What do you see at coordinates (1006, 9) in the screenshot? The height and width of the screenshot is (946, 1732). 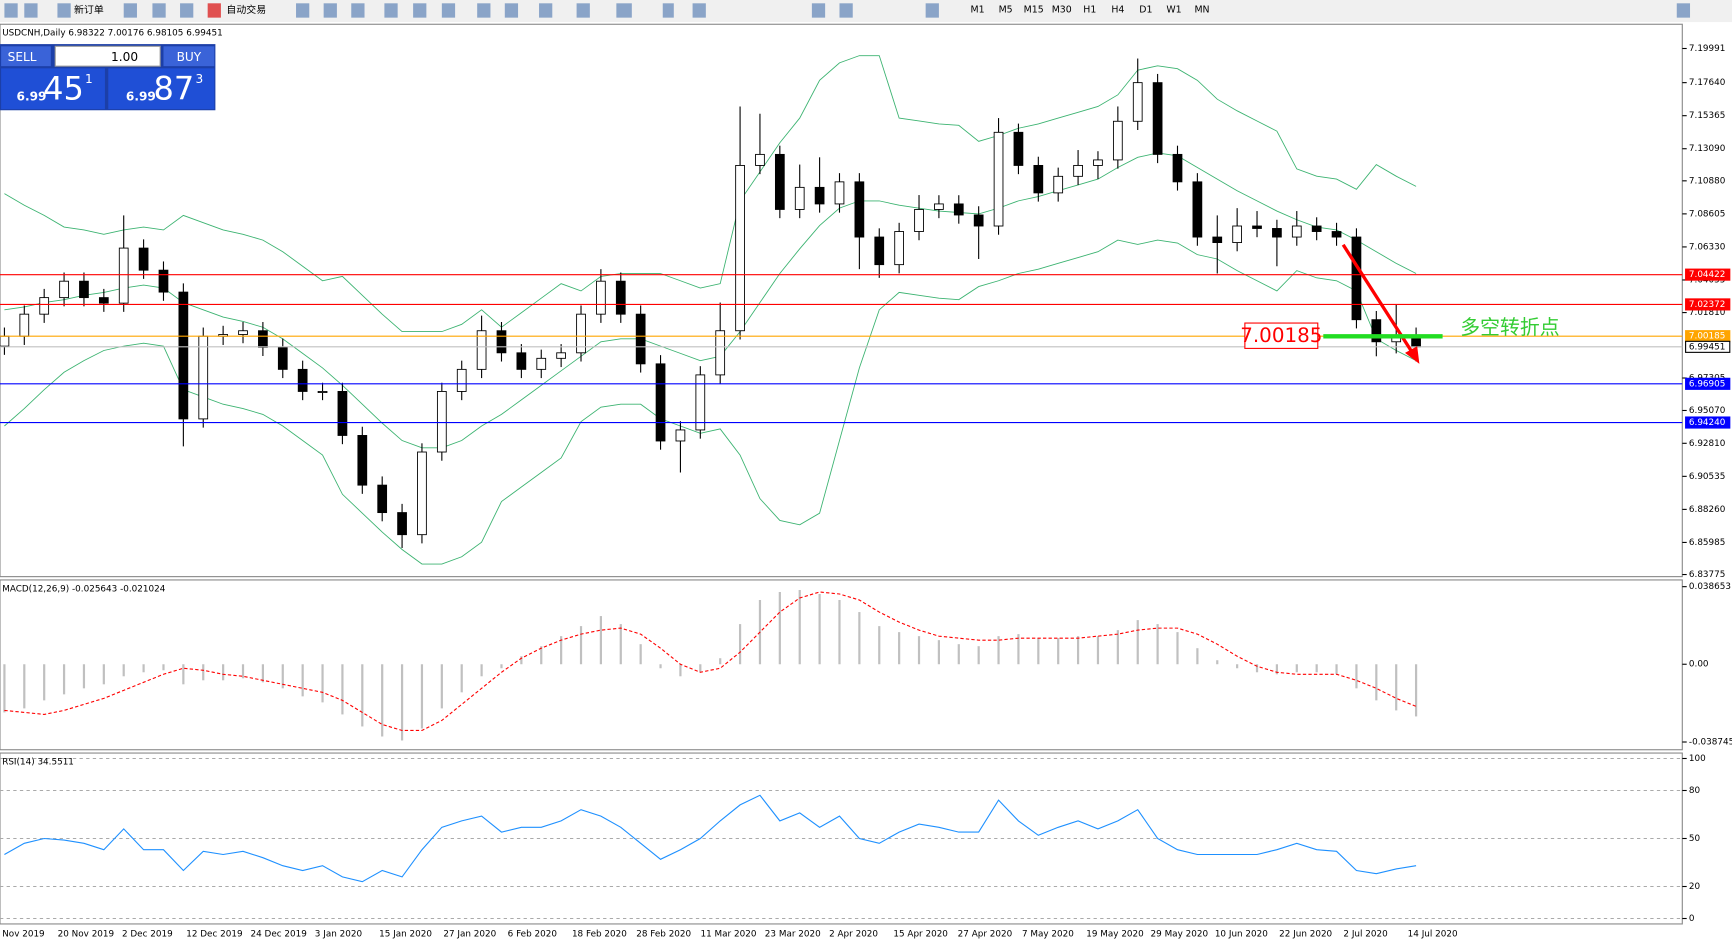 I see `timeframe-button: M5` at bounding box center [1006, 9].